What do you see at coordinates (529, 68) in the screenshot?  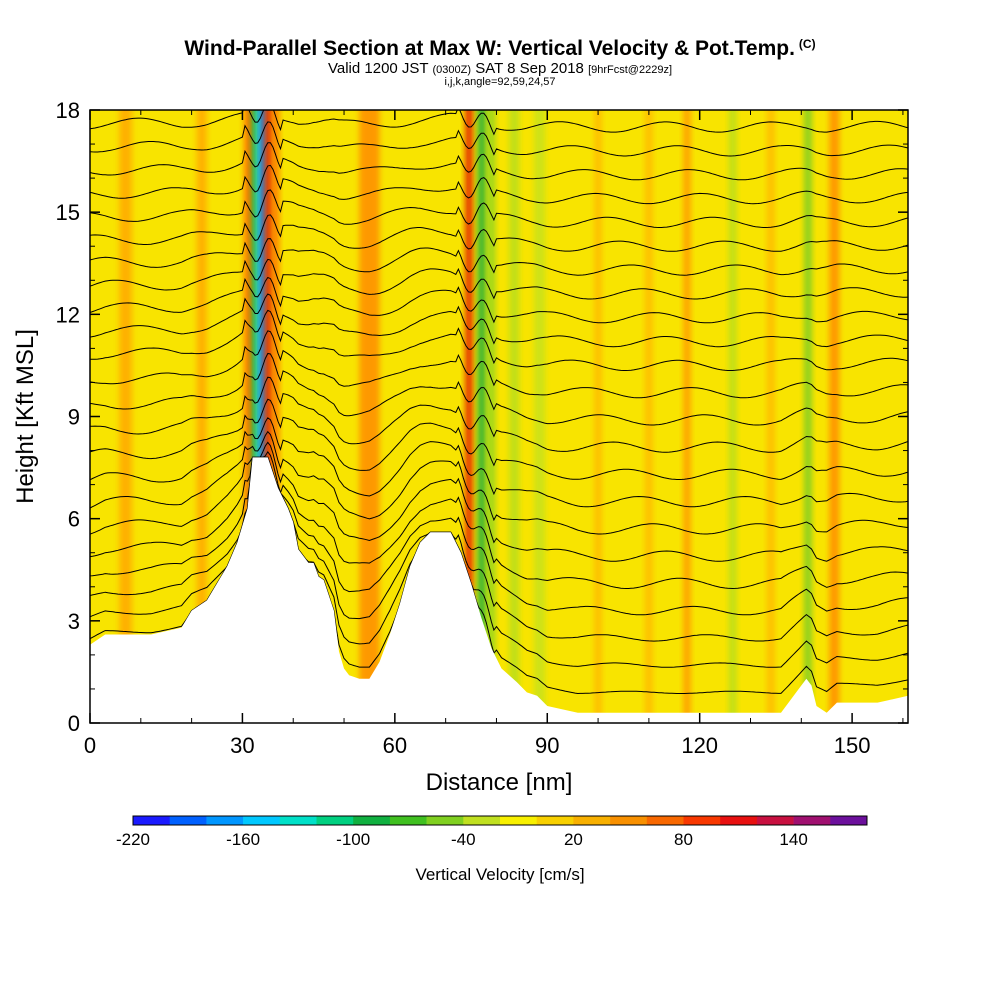 I see `valid-date: SAT 8 Sep 2018` at bounding box center [529, 68].